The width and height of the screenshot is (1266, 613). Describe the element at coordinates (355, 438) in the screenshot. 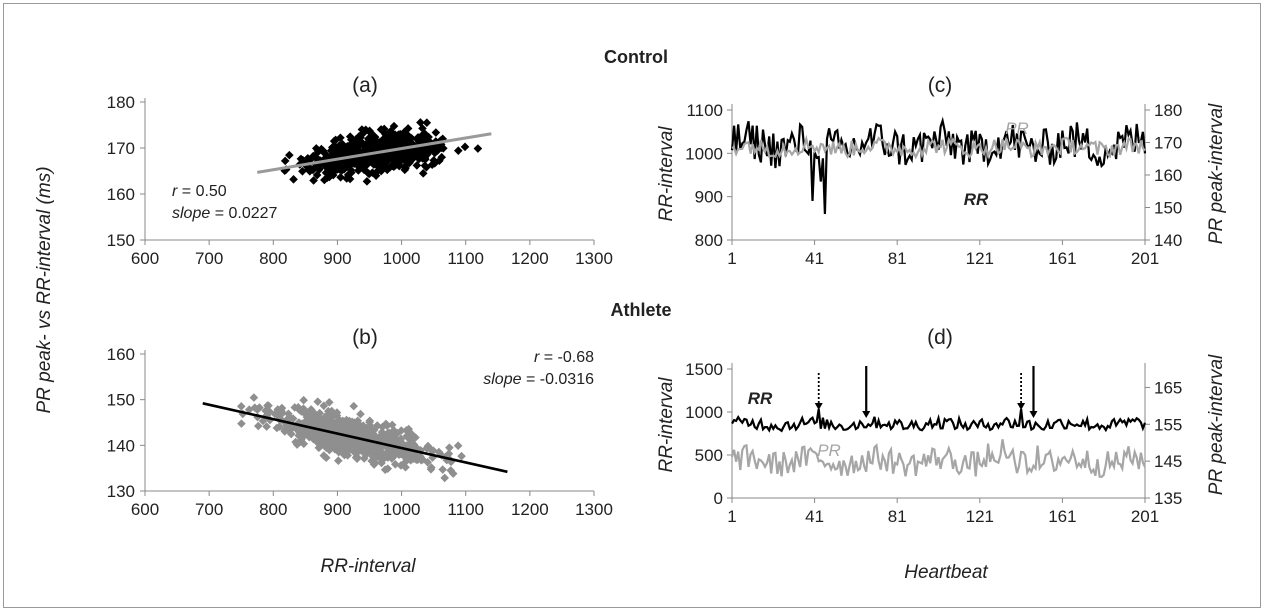

I see `fit-line-b` at that location.